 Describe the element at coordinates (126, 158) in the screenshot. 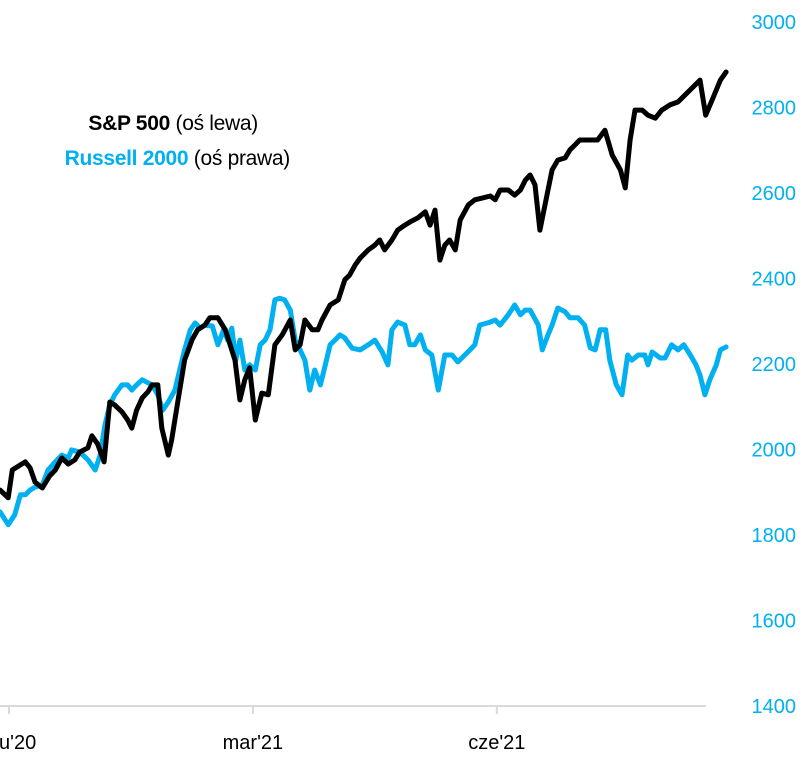

I see `legend-name: Russell 2000` at that location.